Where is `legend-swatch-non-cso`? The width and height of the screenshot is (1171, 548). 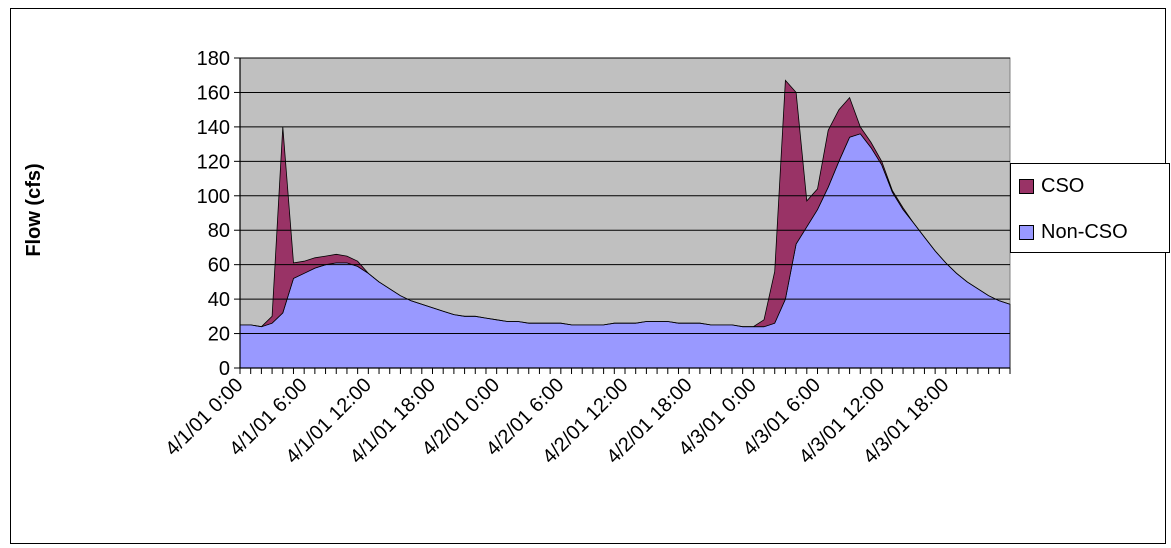 legend-swatch-non-cso is located at coordinates (1026, 232).